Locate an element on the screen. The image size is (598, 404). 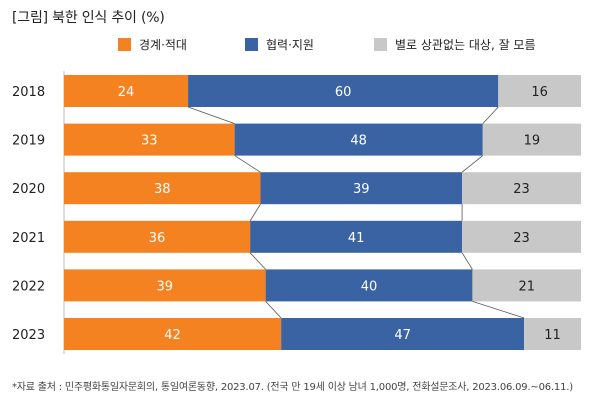
data-label-hostile: 24 is located at coordinates (126, 92).